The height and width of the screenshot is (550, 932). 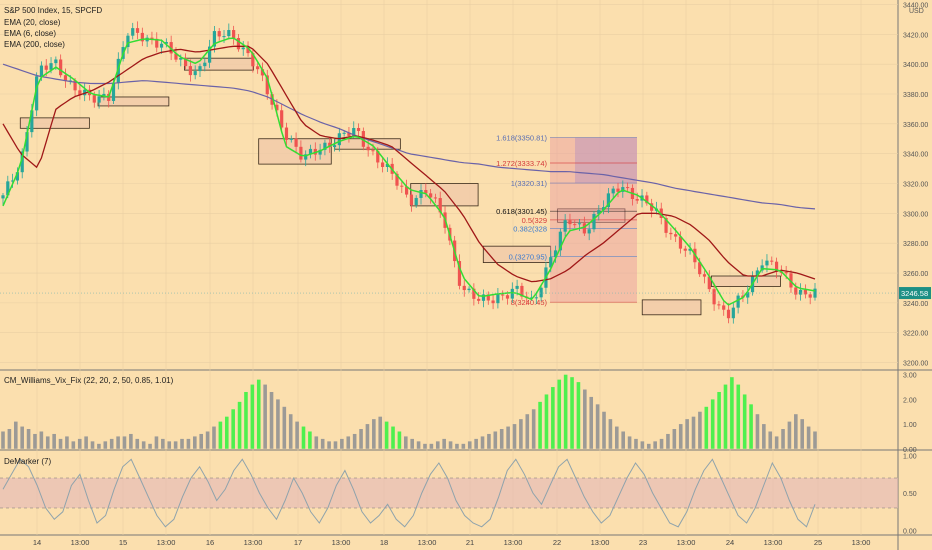 I want to click on price-tick-label: 3360.00, so click(x=915, y=125).